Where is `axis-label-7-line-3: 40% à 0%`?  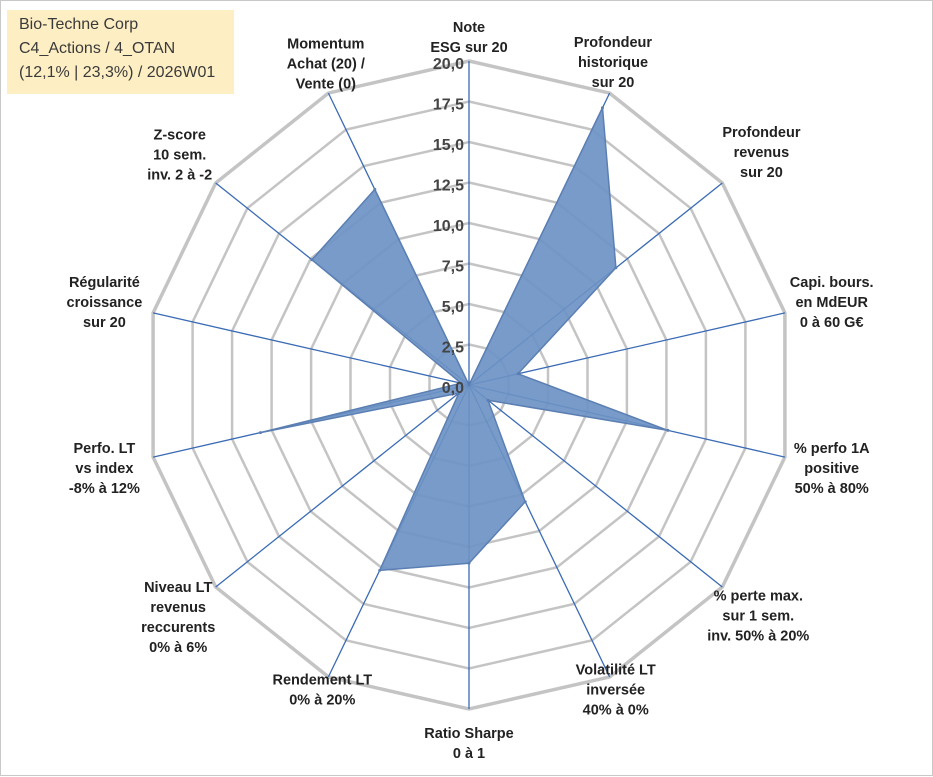
axis-label-7-line-3: 40% à 0% is located at coordinates (616, 711).